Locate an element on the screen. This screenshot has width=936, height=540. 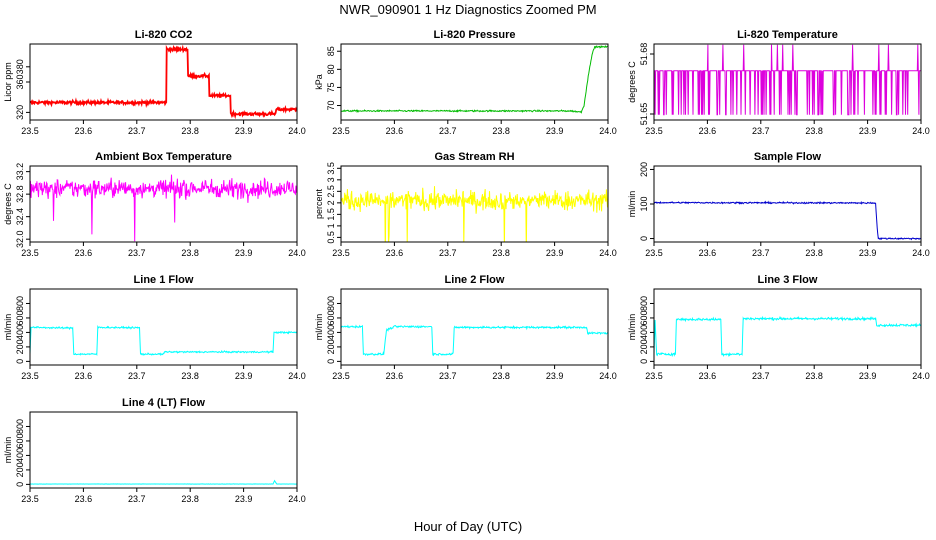
y-tick-label-line3: 0 is located at coordinates (644, 361).